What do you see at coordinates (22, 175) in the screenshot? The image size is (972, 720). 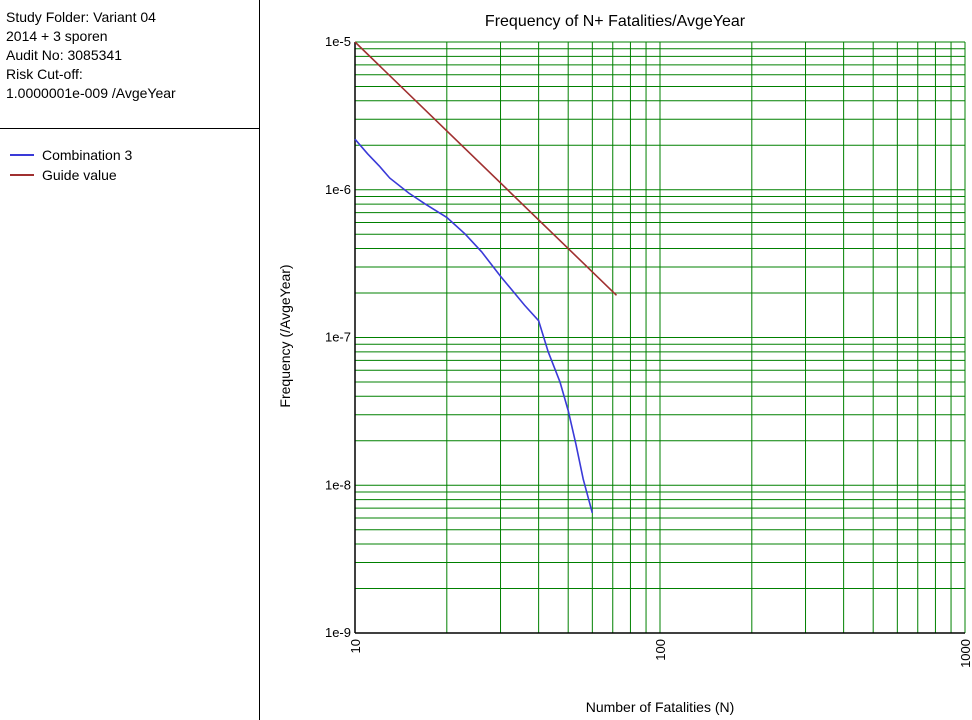 I see `legend-swatch-guide-value` at bounding box center [22, 175].